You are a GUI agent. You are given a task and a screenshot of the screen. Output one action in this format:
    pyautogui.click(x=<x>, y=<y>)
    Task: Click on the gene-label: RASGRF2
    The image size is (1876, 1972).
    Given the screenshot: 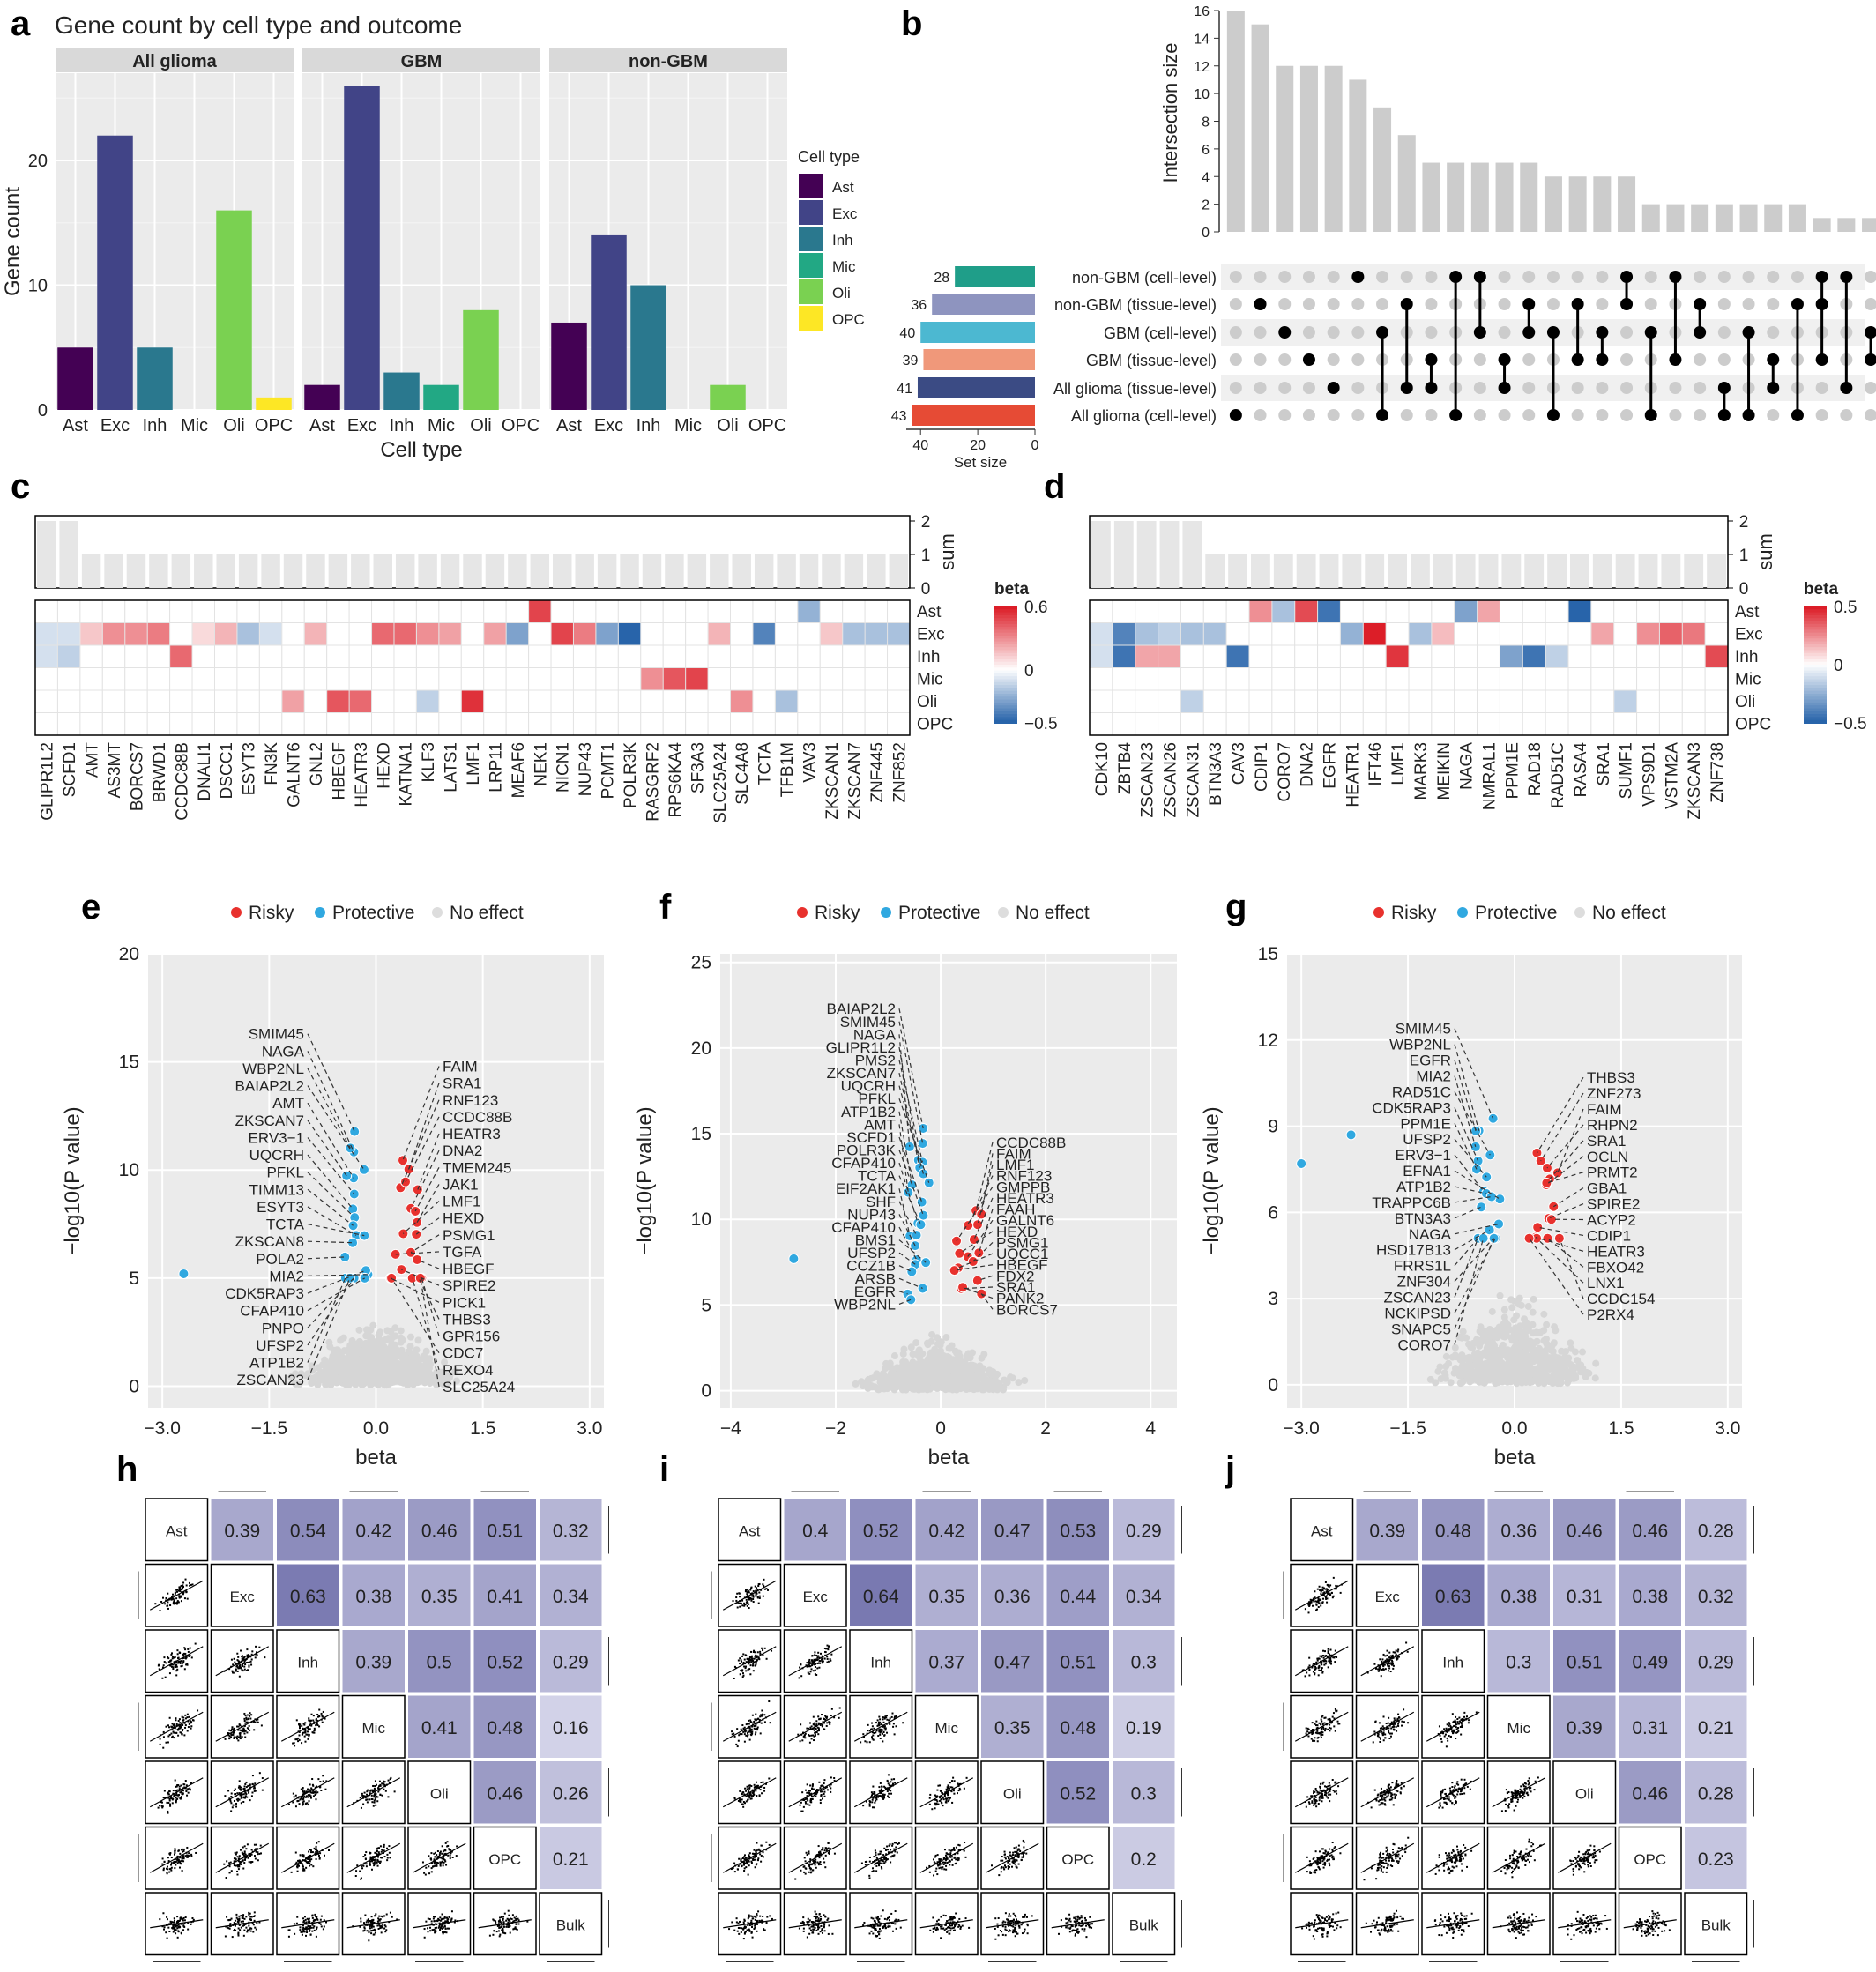 What is the action you would take?
    pyautogui.click(x=653, y=782)
    